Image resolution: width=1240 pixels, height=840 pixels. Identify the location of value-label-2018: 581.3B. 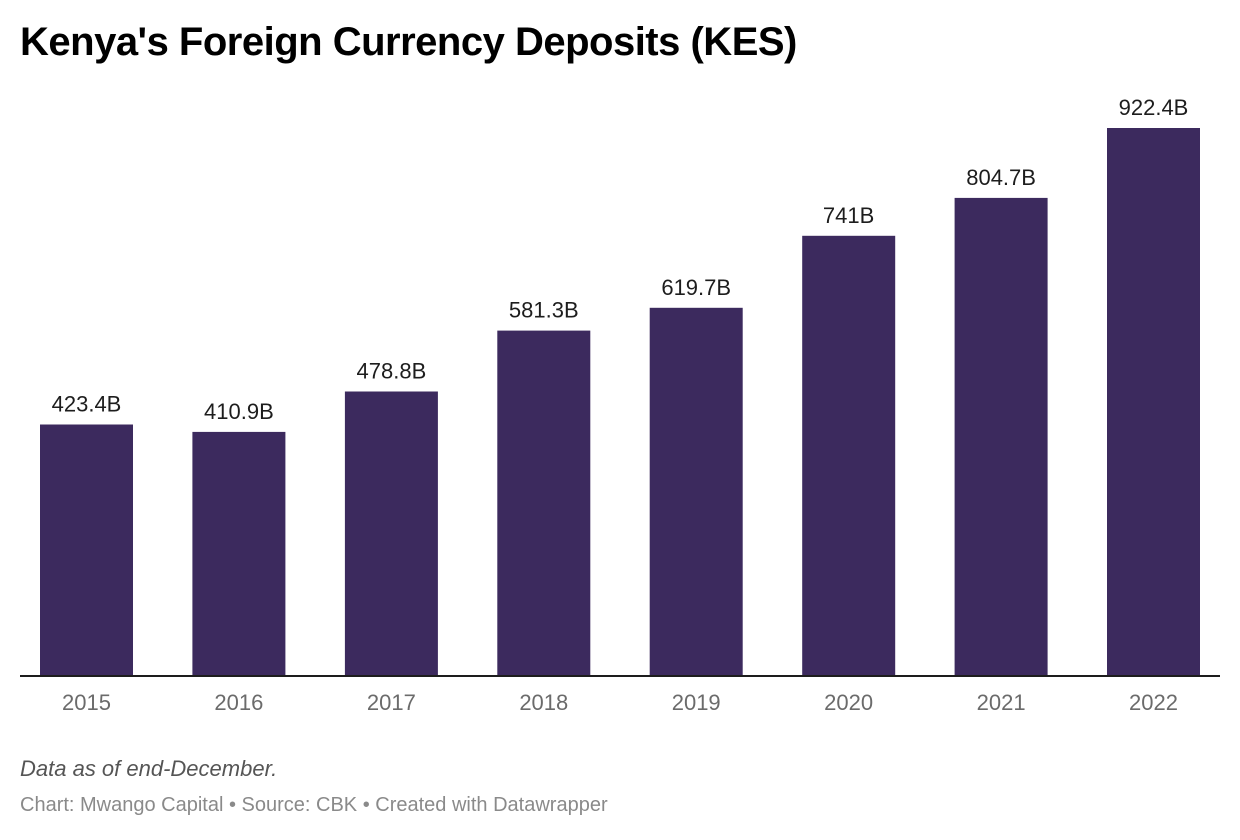
(544, 310).